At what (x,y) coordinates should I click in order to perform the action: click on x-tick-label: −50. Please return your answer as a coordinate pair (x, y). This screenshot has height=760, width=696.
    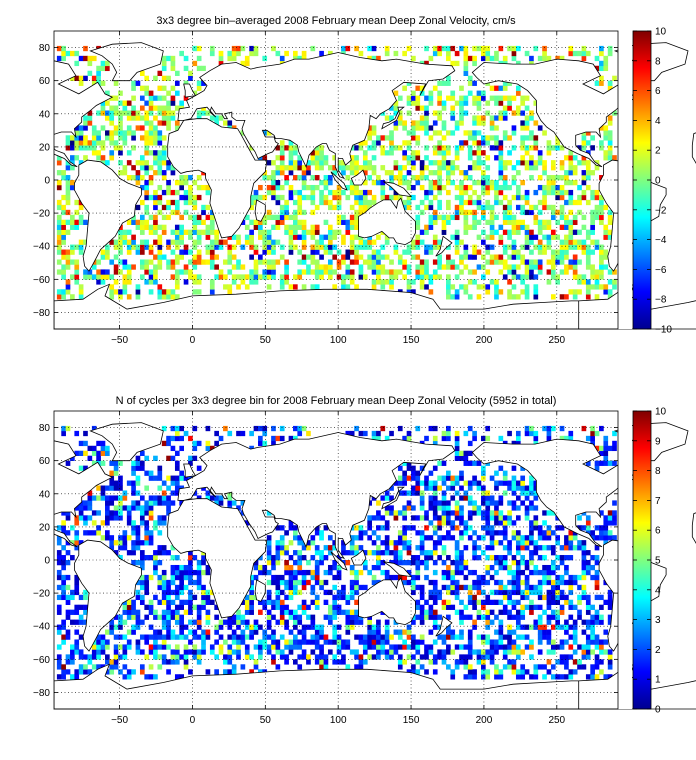
    Looking at the image, I should click on (119, 340).